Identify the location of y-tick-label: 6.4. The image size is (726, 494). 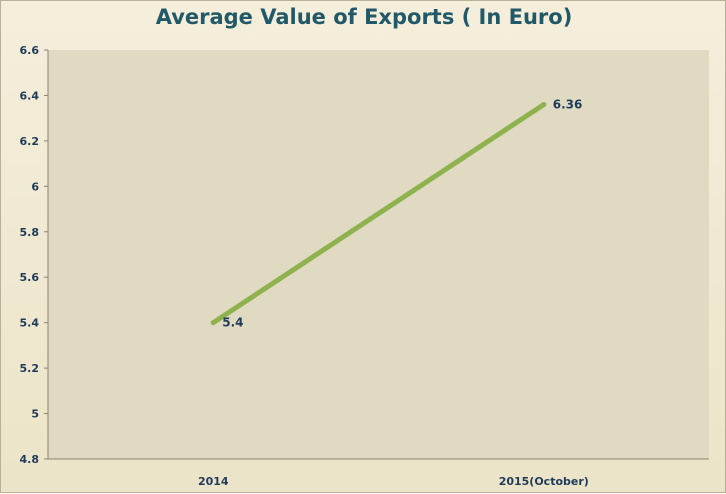
(30, 95).